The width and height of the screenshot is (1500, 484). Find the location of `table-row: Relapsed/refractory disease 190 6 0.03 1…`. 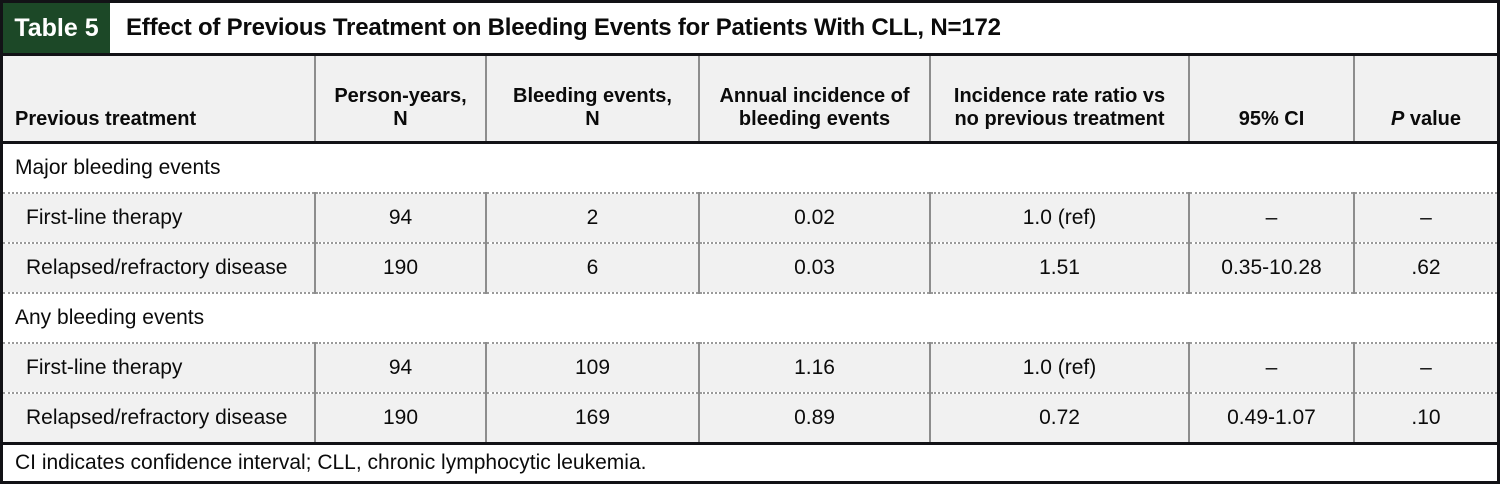

table-row: Relapsed/refractory disease 190 6 0.03 1… is located at coordinates (750, 267).